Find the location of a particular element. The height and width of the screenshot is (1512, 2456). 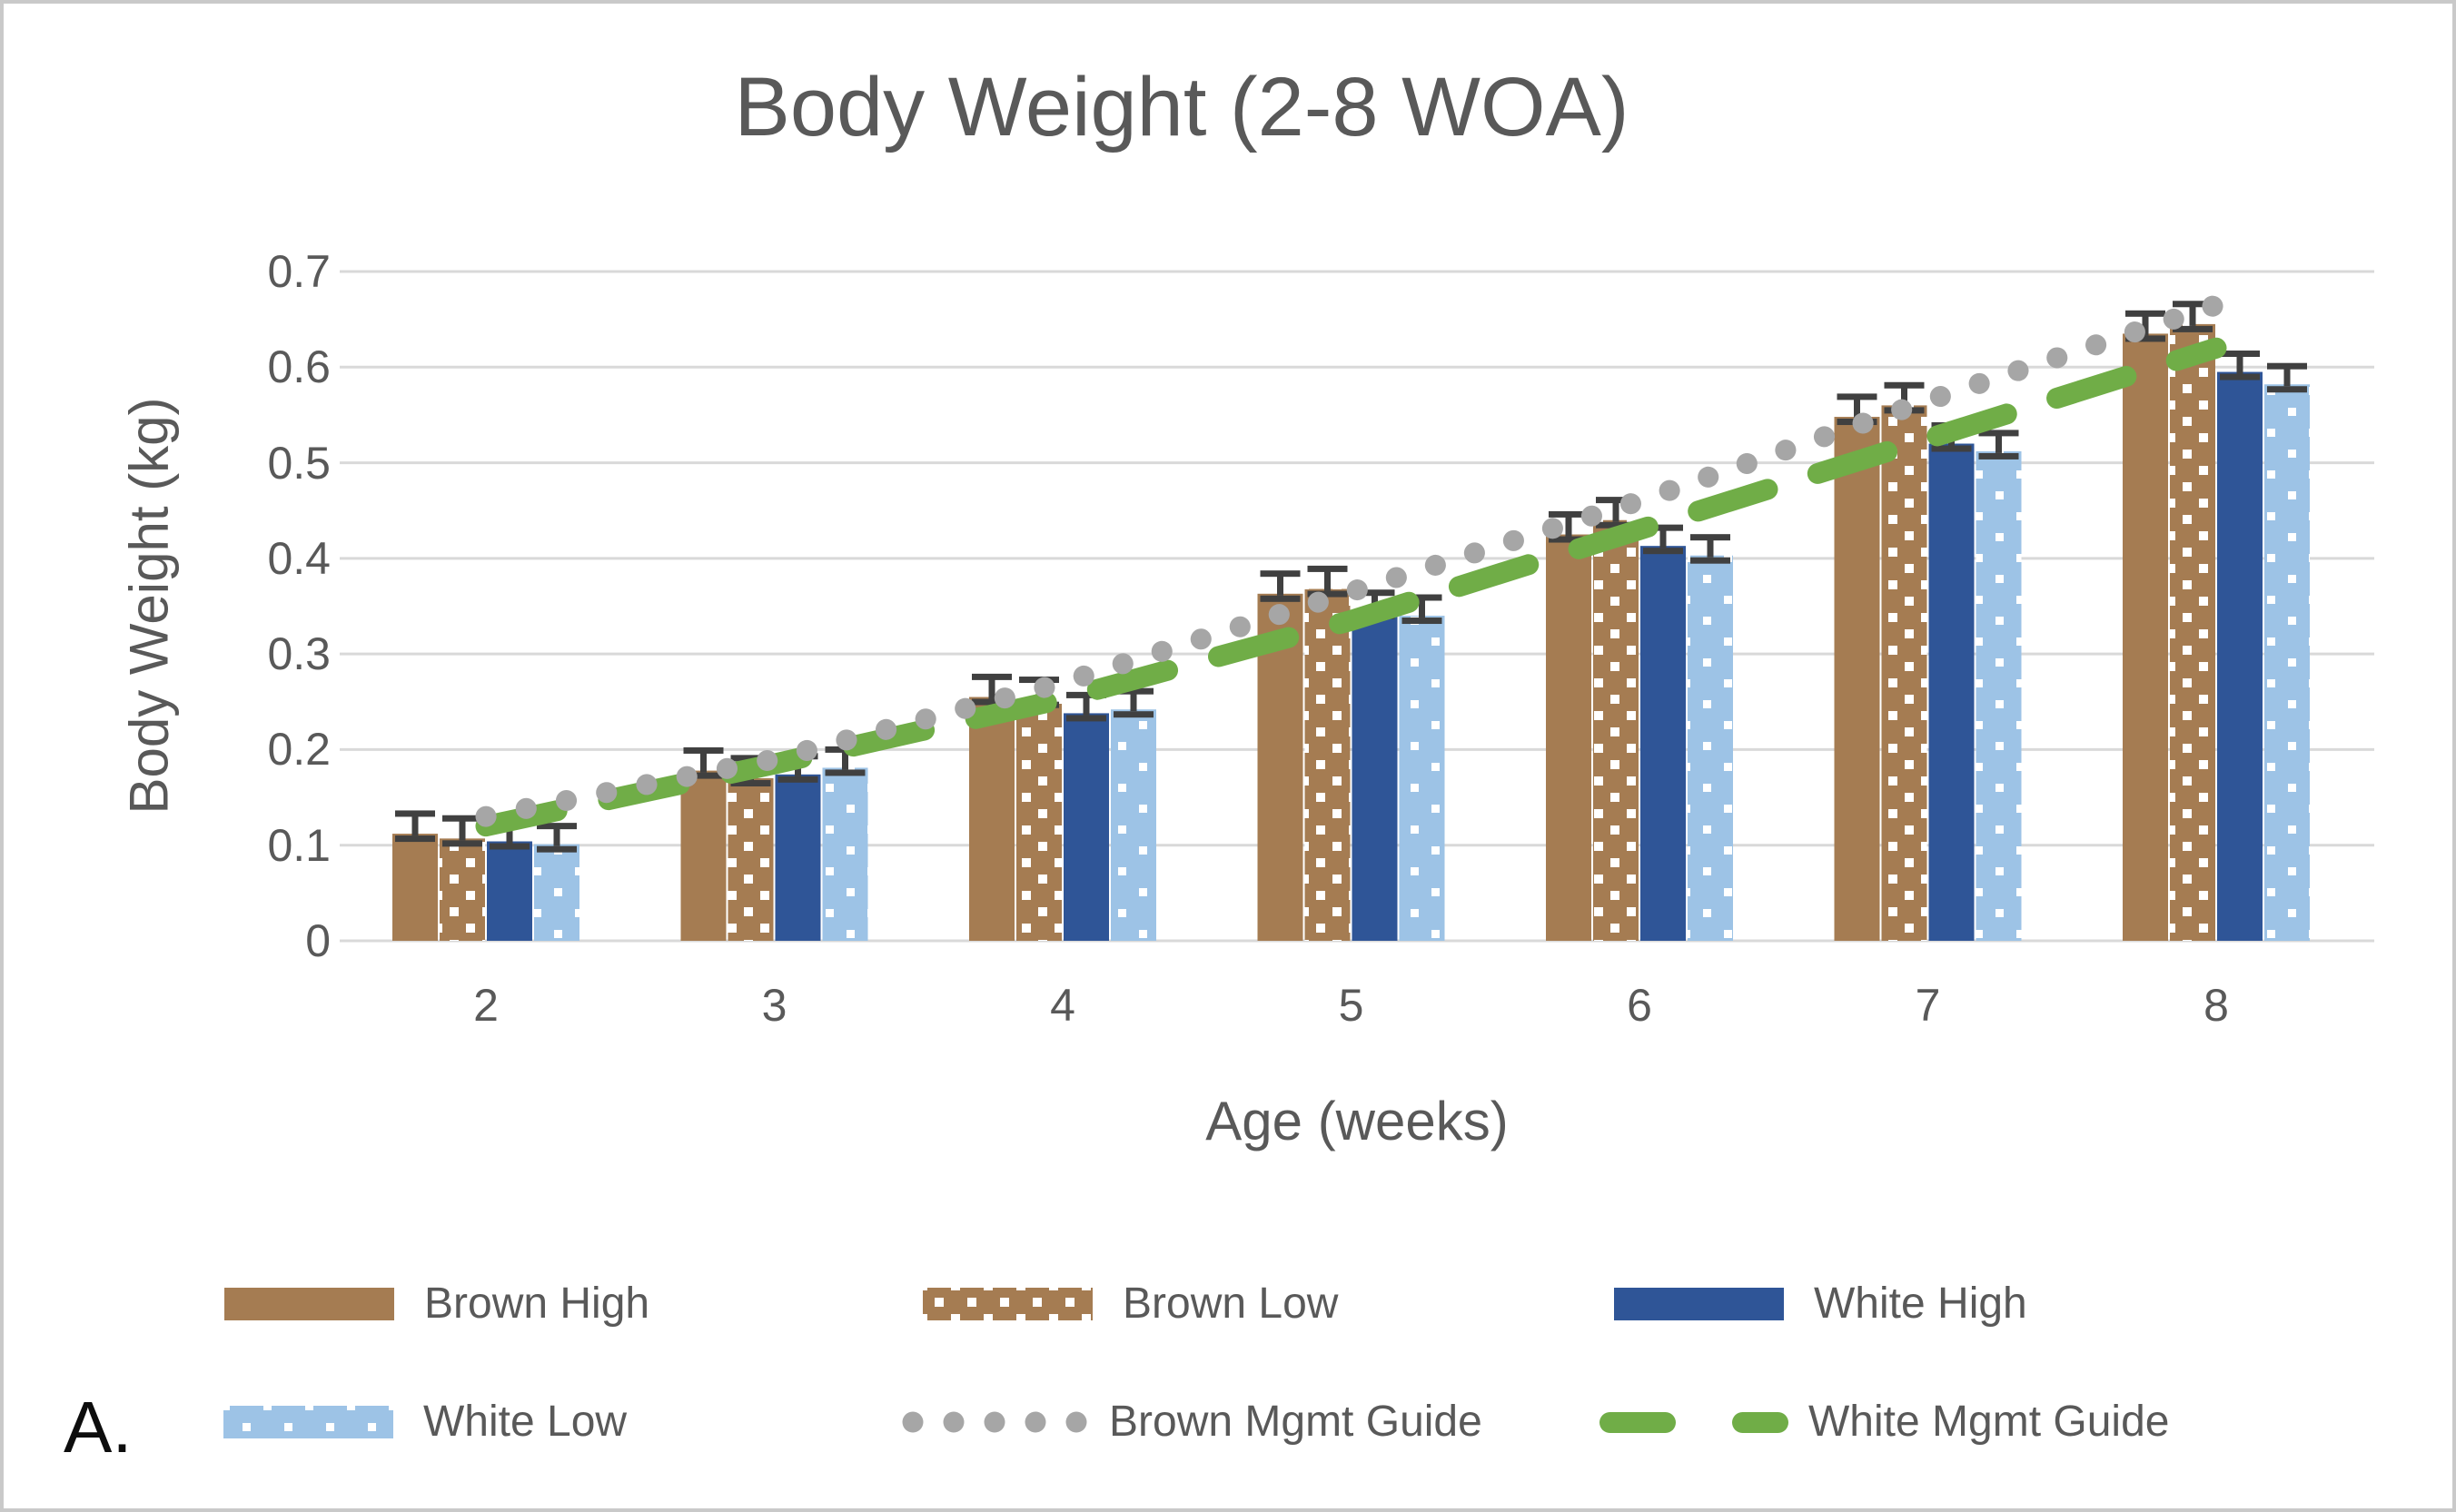

legend-item-brown-low: Brown Low is located at coordinates (1126, 1304).